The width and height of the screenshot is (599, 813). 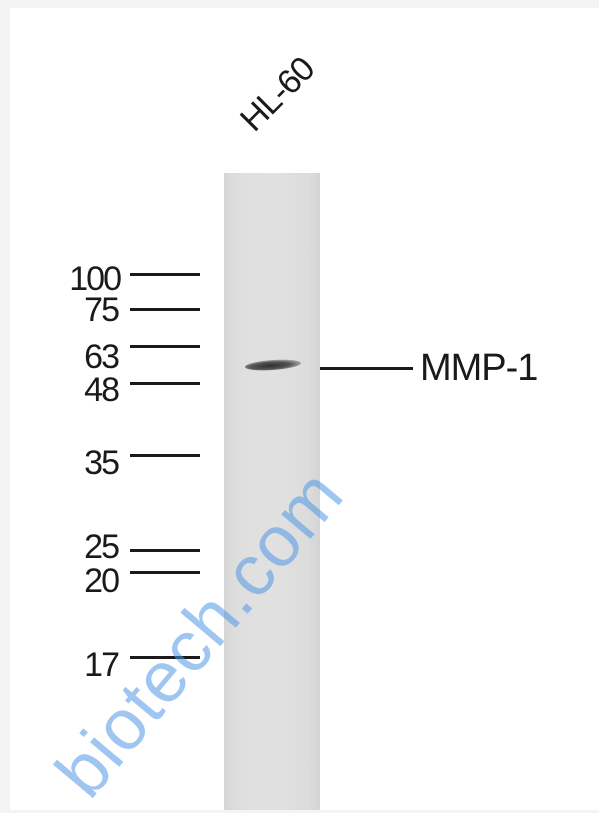 I want to click on marker-label-35: 35, so click(x=78, y=463).